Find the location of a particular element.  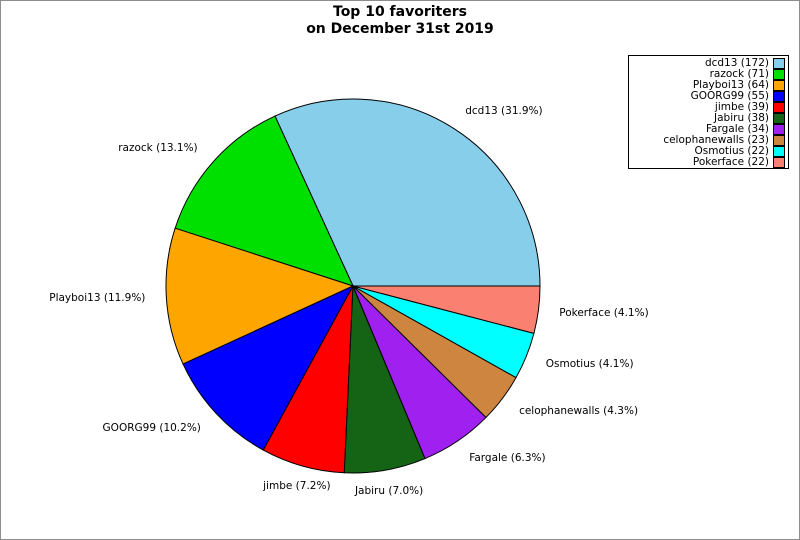

legend-item-jimbe: jimbe (39) is located at coordinates (708, 107).